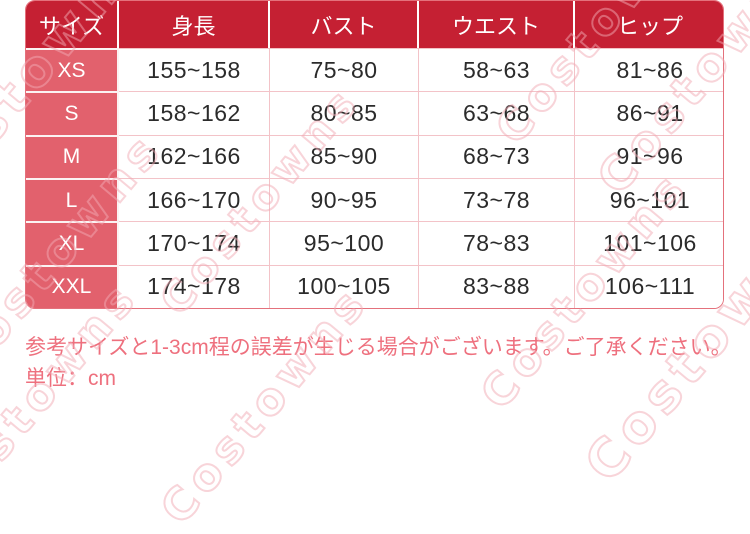 The width and height of the screenshot is (750, 534). I want to click on size-label: XXL, so click(72, 286).